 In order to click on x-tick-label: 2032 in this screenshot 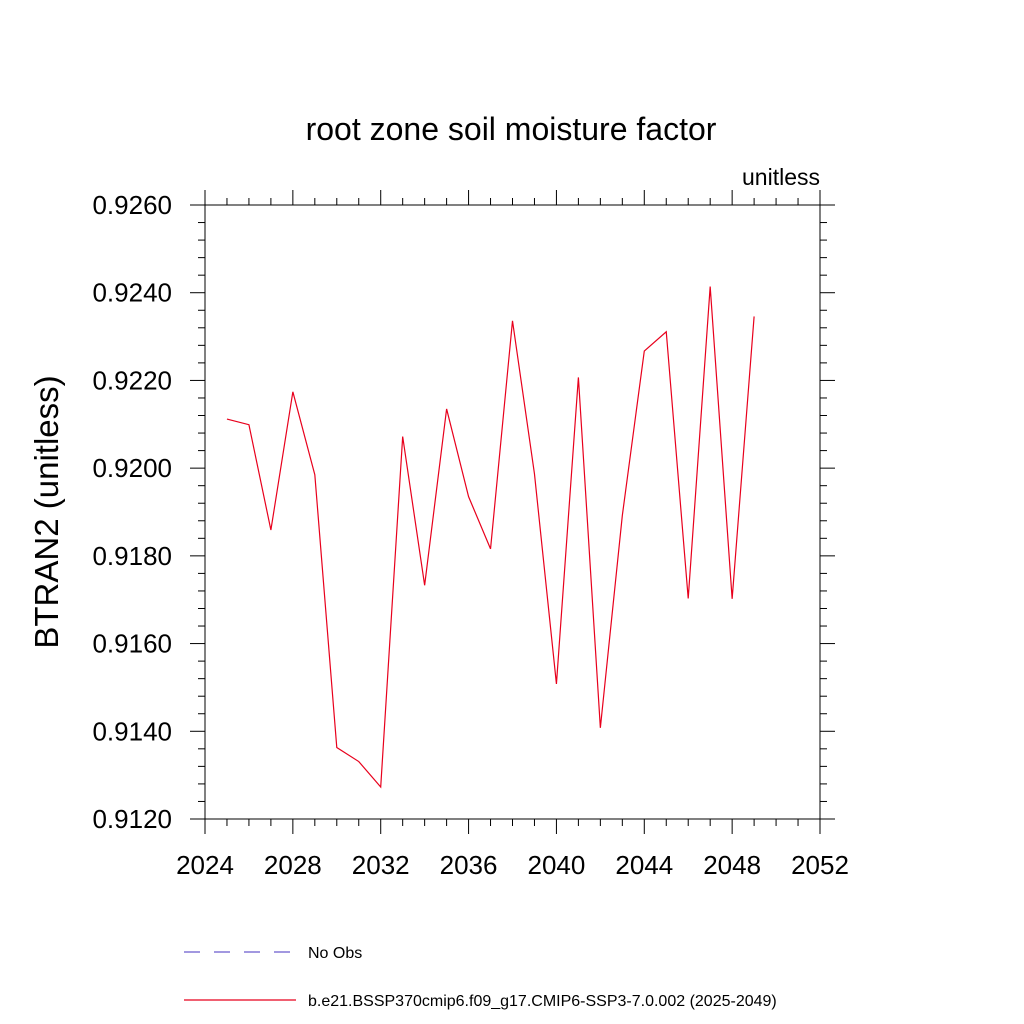, I will do `click(381, 865)`.